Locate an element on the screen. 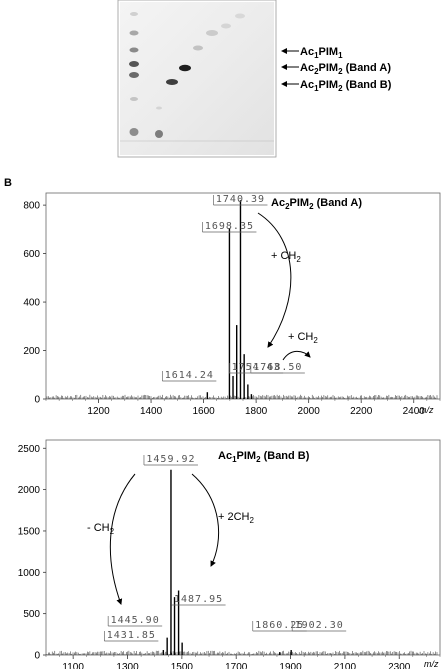 The width and height of the screenshot is (444, 669). y-tick-label: 1000 is located at coordinates (29, 573).